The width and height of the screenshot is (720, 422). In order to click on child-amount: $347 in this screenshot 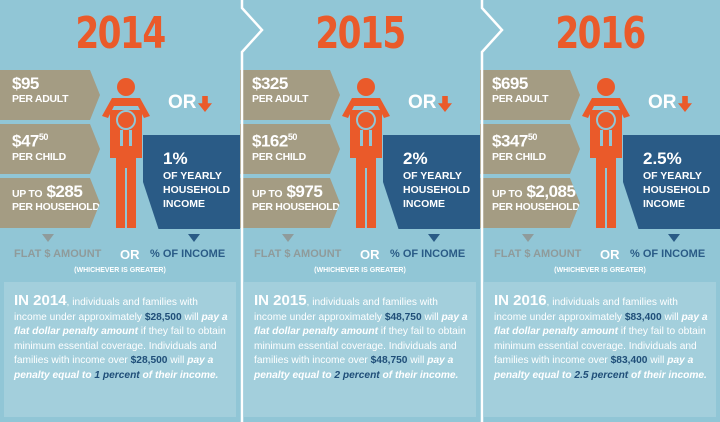, I will do `click(510, 141)`.